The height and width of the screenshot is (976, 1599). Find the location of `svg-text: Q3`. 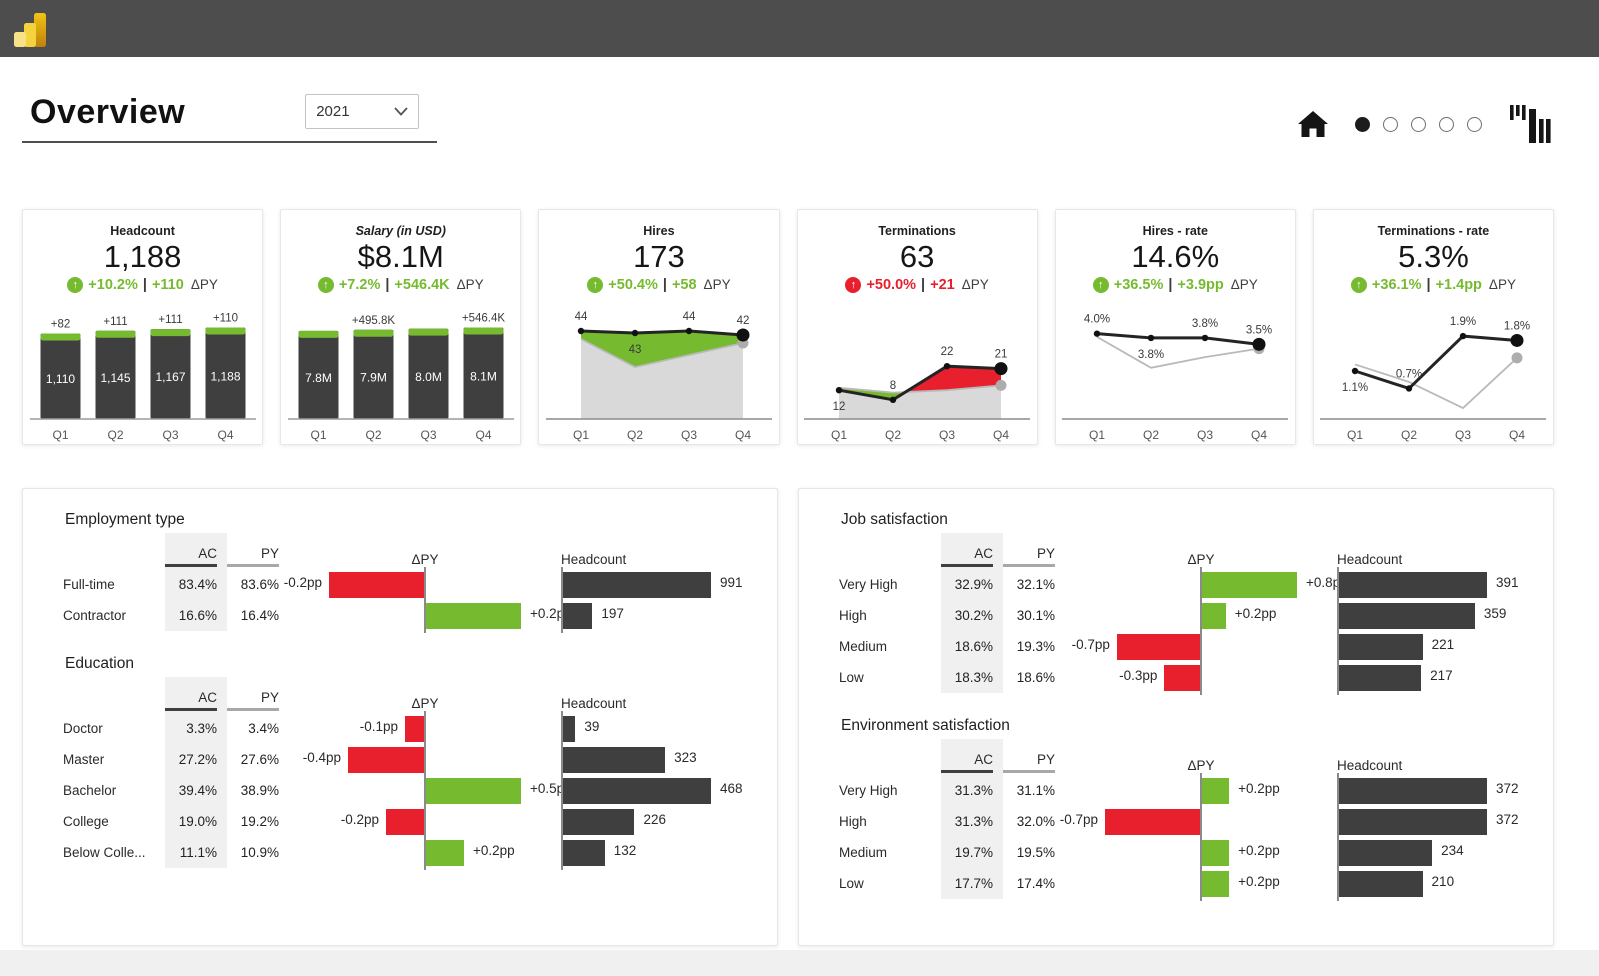

svg-text: Q3 is located at coordinates (947, 435).